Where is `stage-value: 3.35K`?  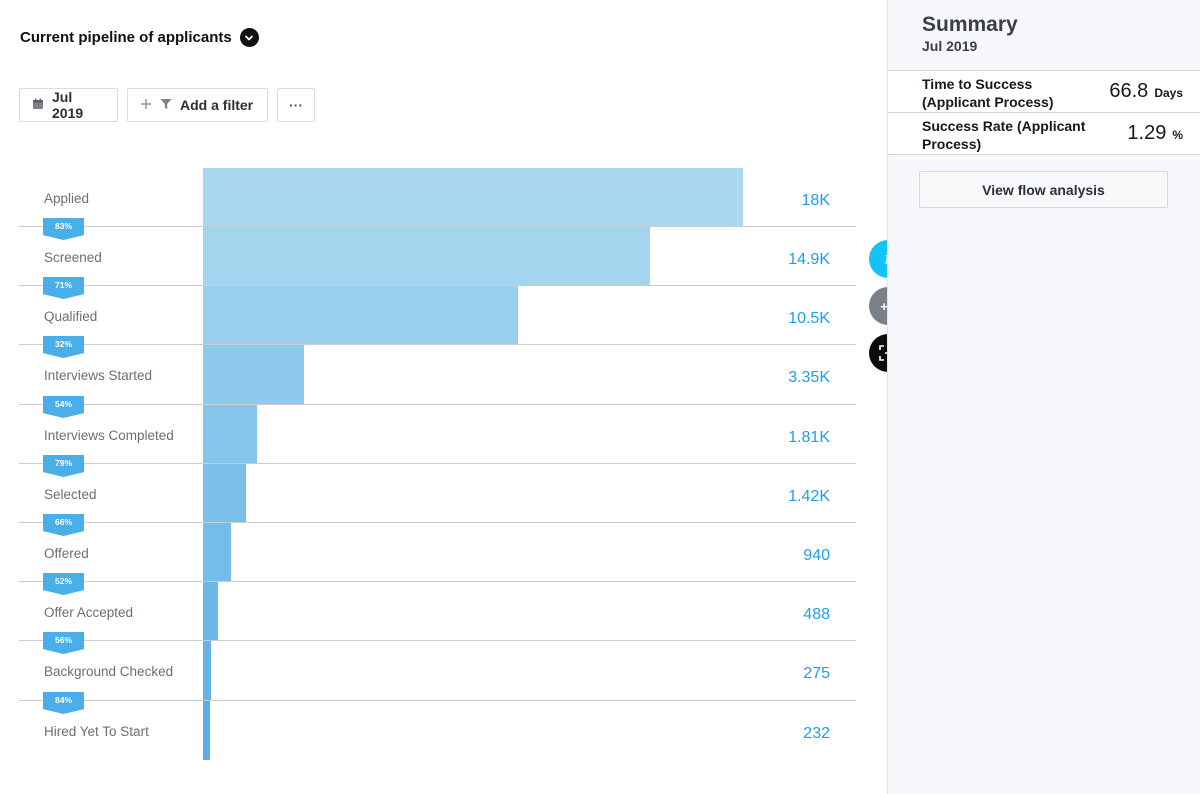 stage-value: 3.35K is located at coordinates (809, 377).